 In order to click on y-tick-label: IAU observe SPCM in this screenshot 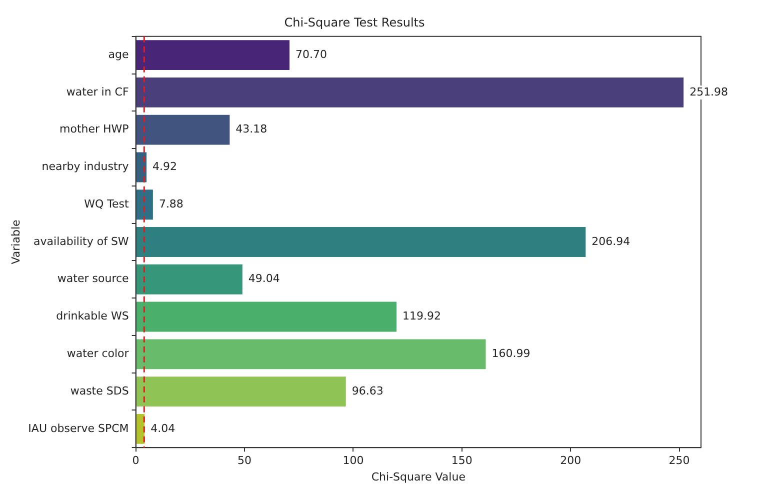, I will do `click(78, 428)`.